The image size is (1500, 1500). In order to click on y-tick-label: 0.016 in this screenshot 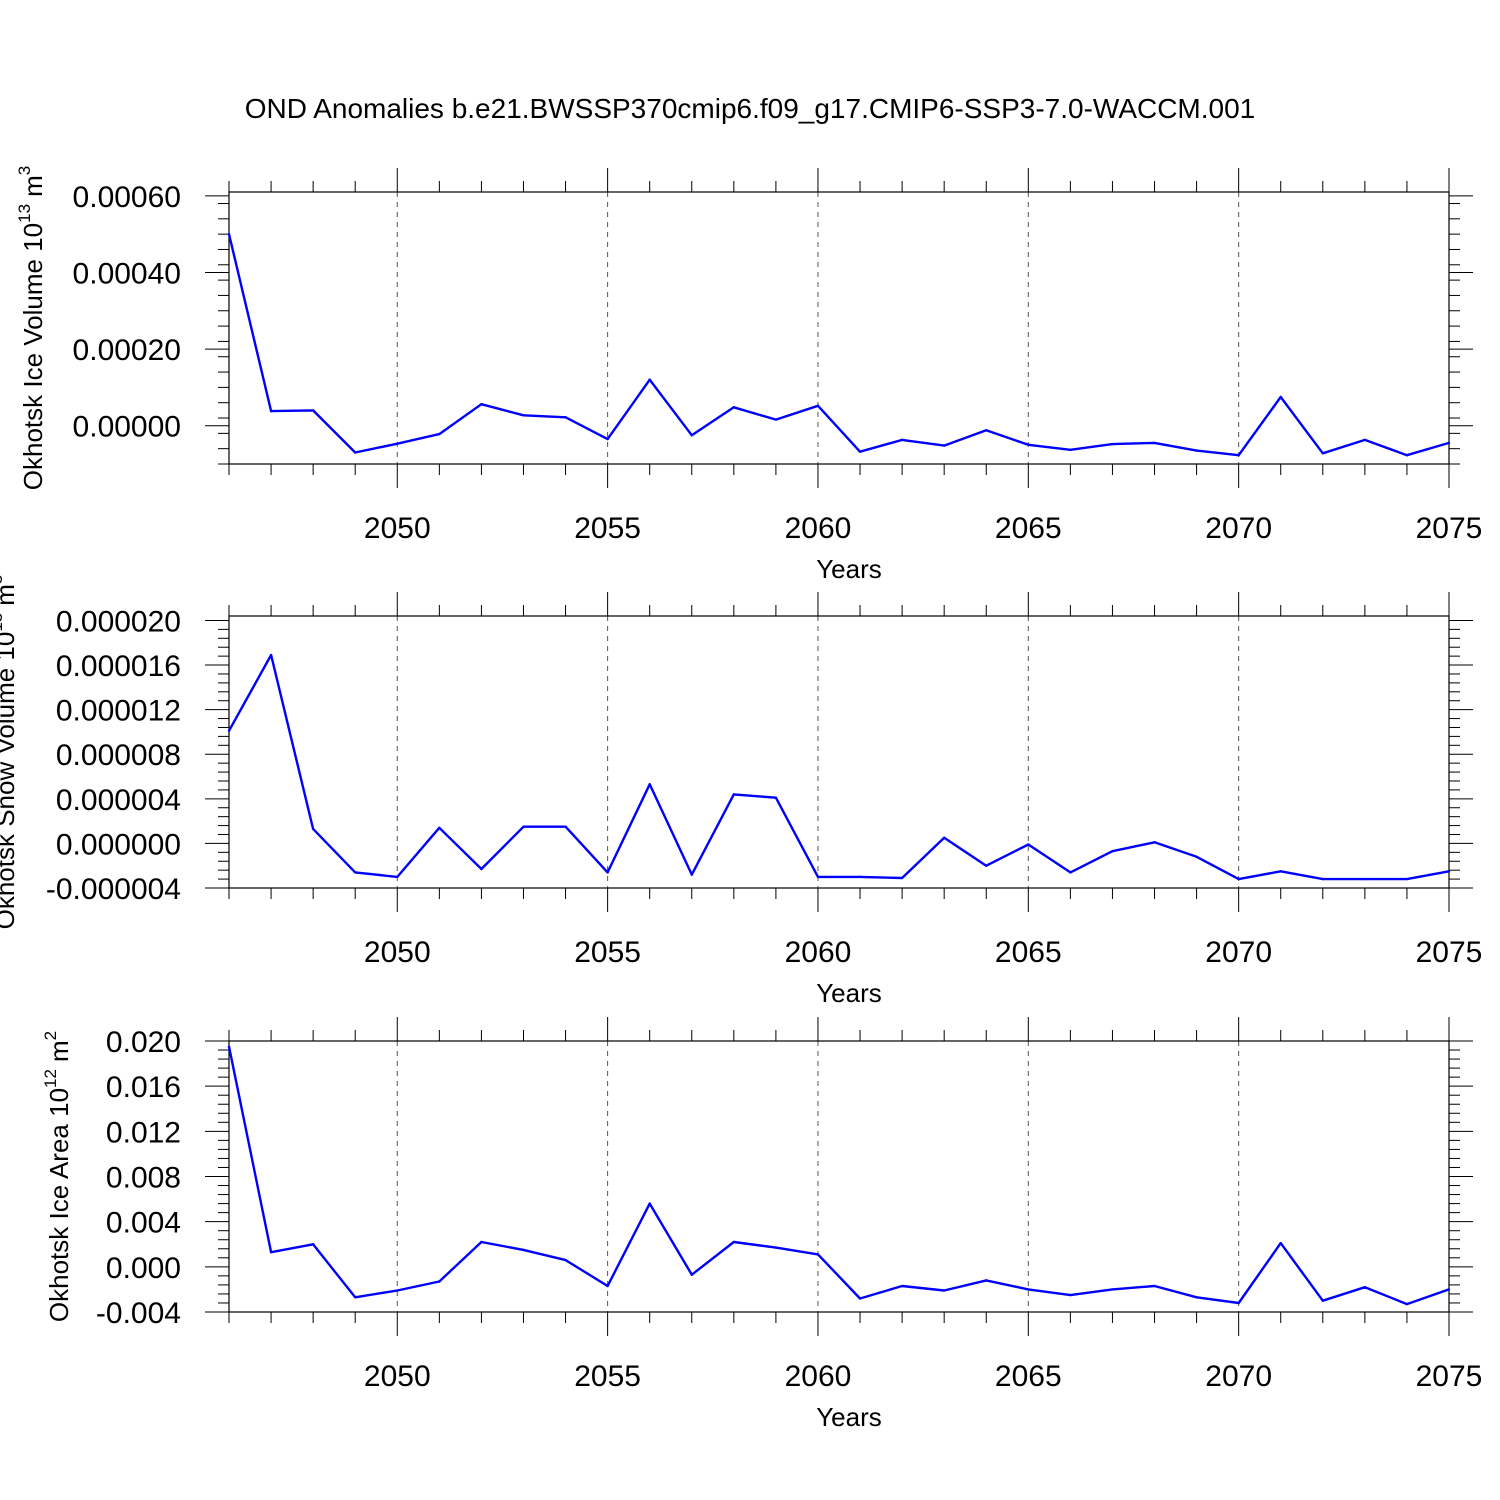, I will do `click(143, 1087)`.